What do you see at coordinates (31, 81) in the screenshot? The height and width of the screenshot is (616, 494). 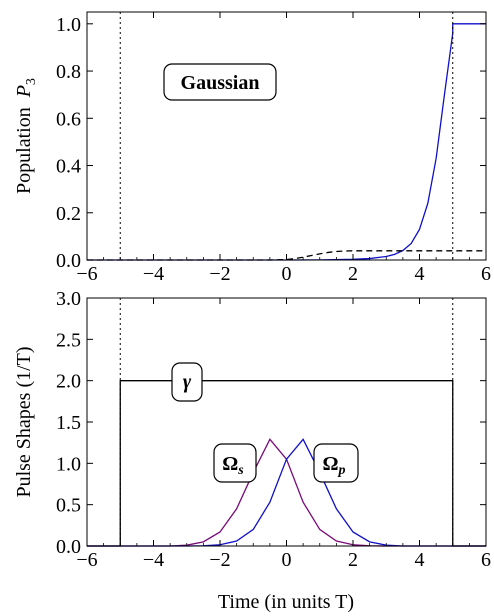 I see `top-y-label-sub: 3` at bounding box center [31, 81].